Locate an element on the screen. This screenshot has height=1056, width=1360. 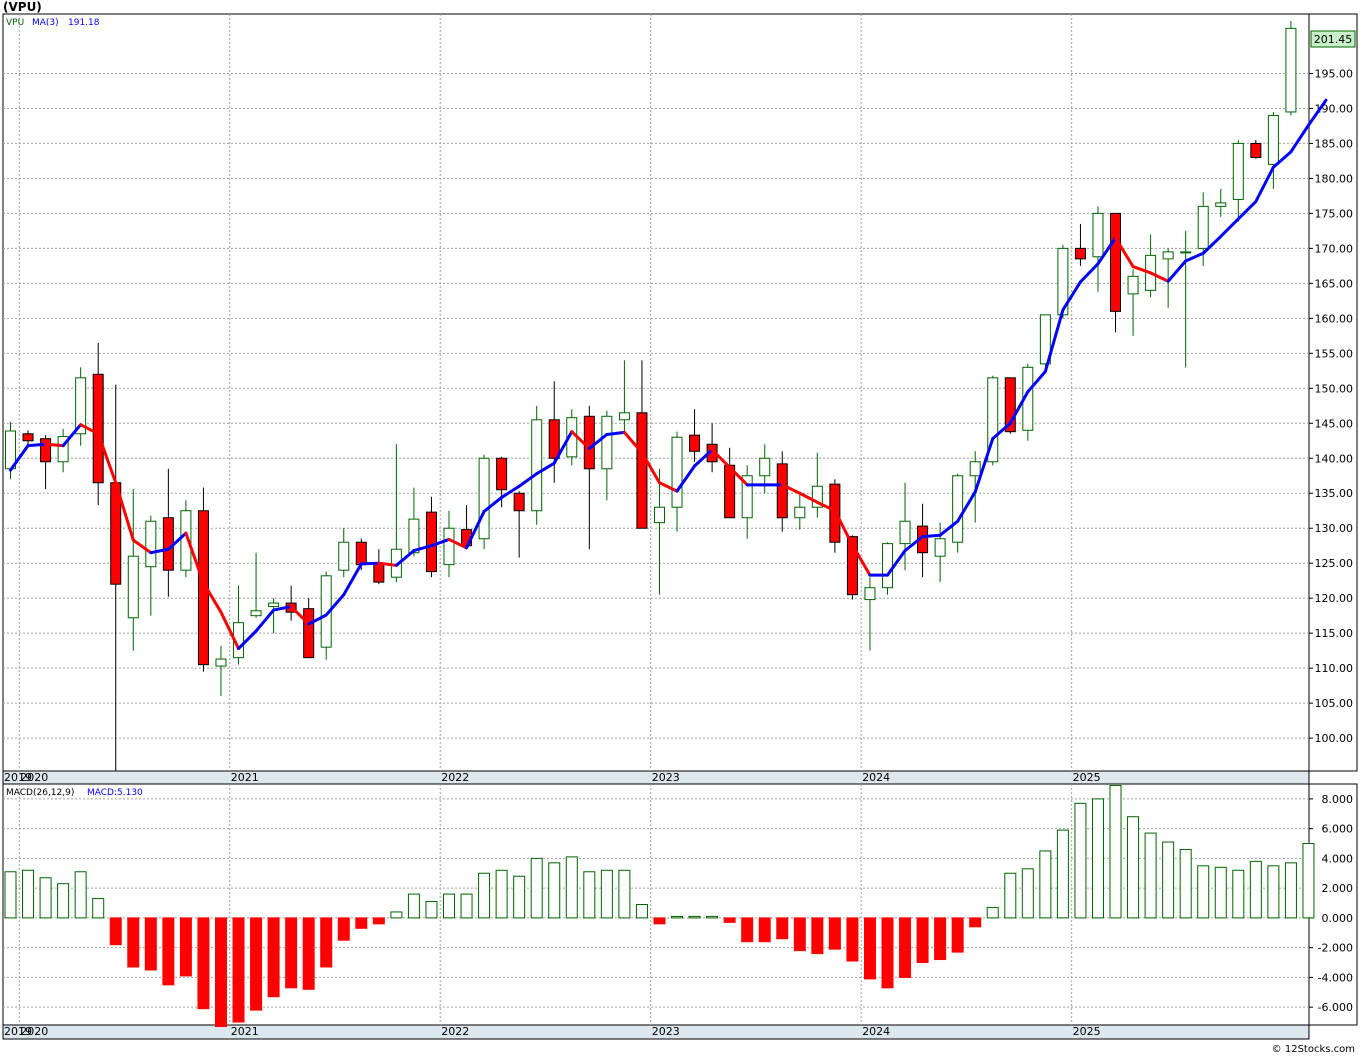
macd-tick-label: 2.000 is located at coordinates (1338, 888).